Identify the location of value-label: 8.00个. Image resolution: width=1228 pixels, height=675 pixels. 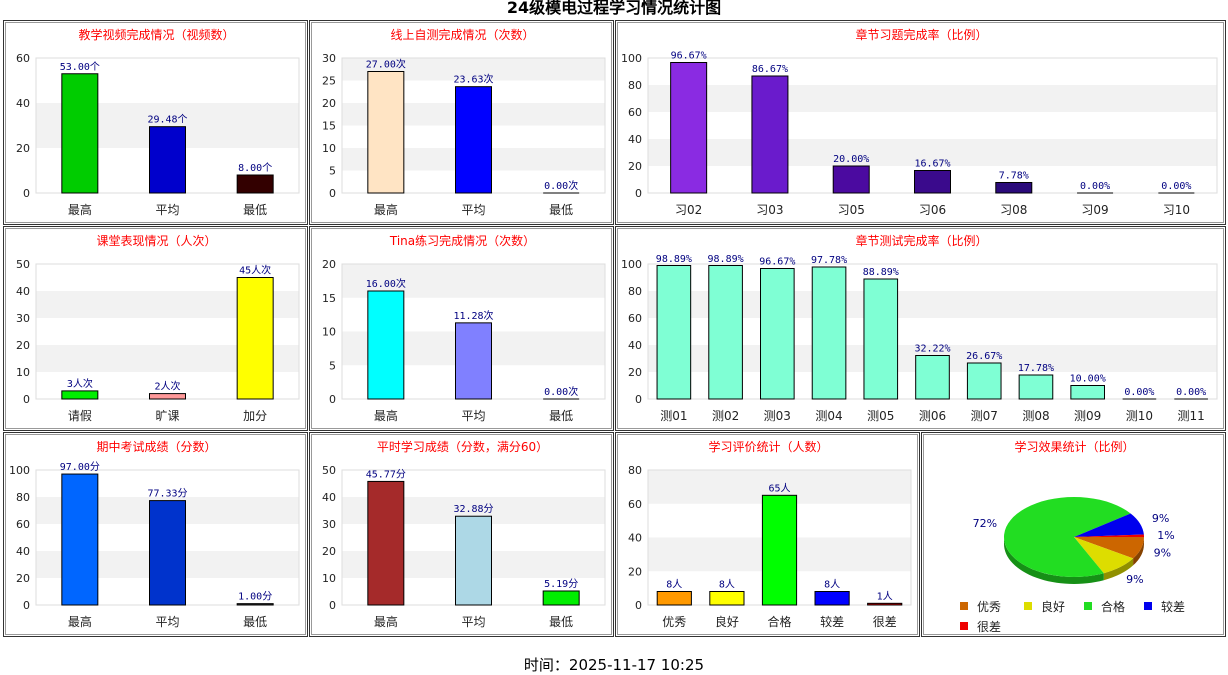
(255, 168).